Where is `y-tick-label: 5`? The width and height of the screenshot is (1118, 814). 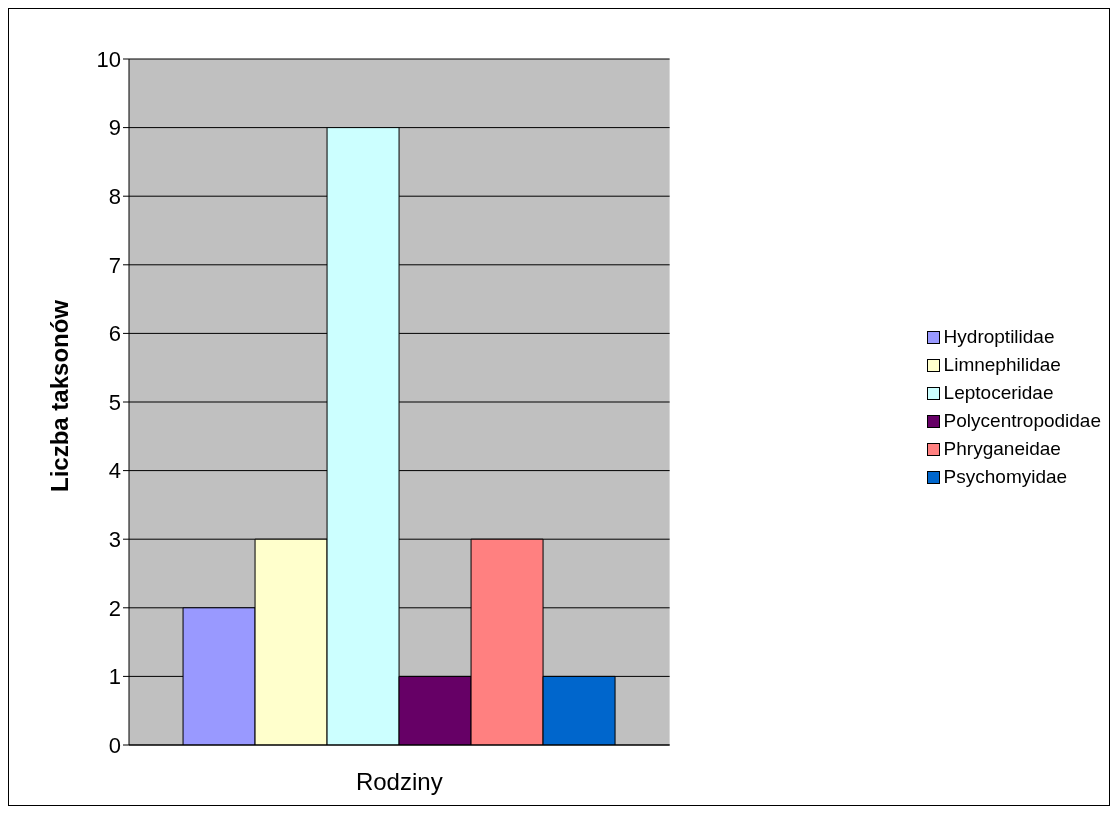
y-tick-label: 5 is located at coordinates (114, 402).